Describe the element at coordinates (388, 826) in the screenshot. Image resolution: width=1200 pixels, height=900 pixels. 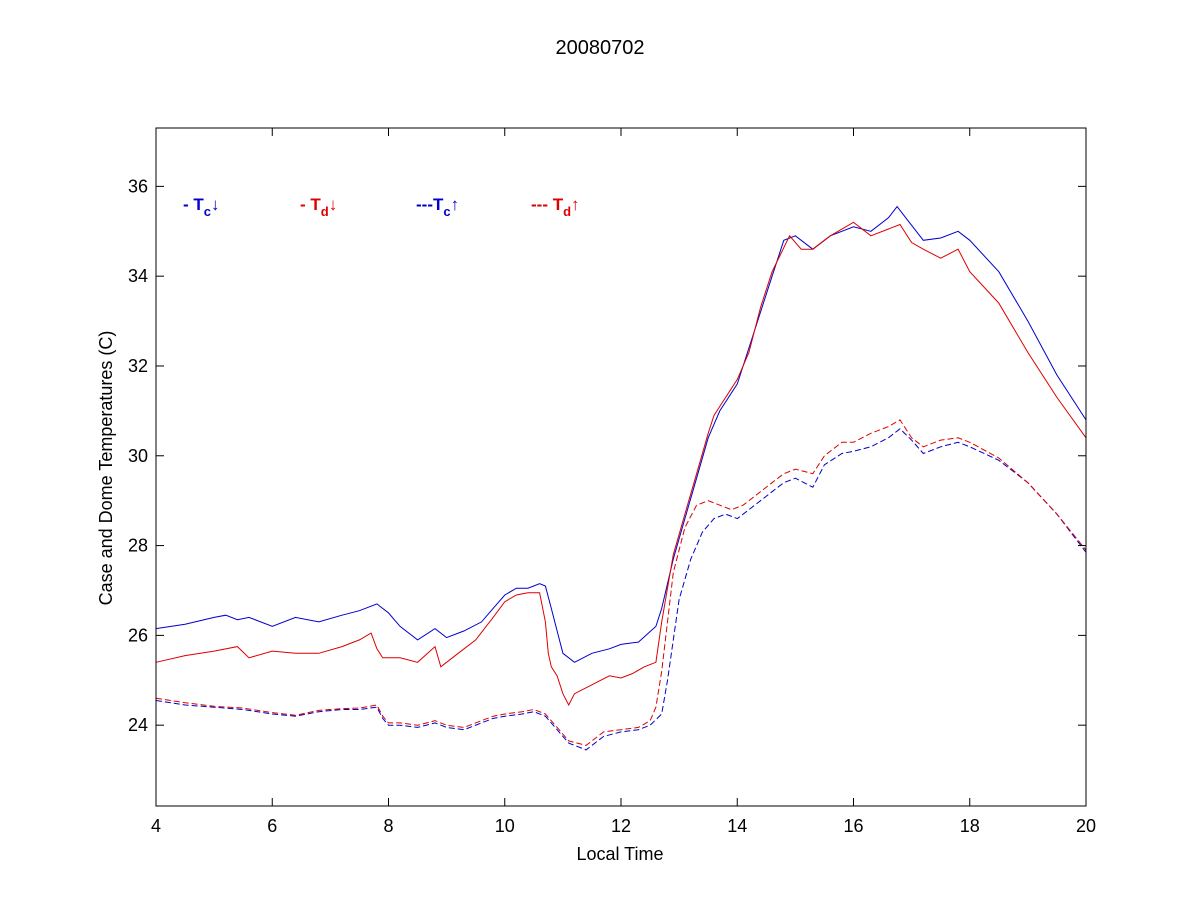
I see `x-tick-label: 8` at that location.